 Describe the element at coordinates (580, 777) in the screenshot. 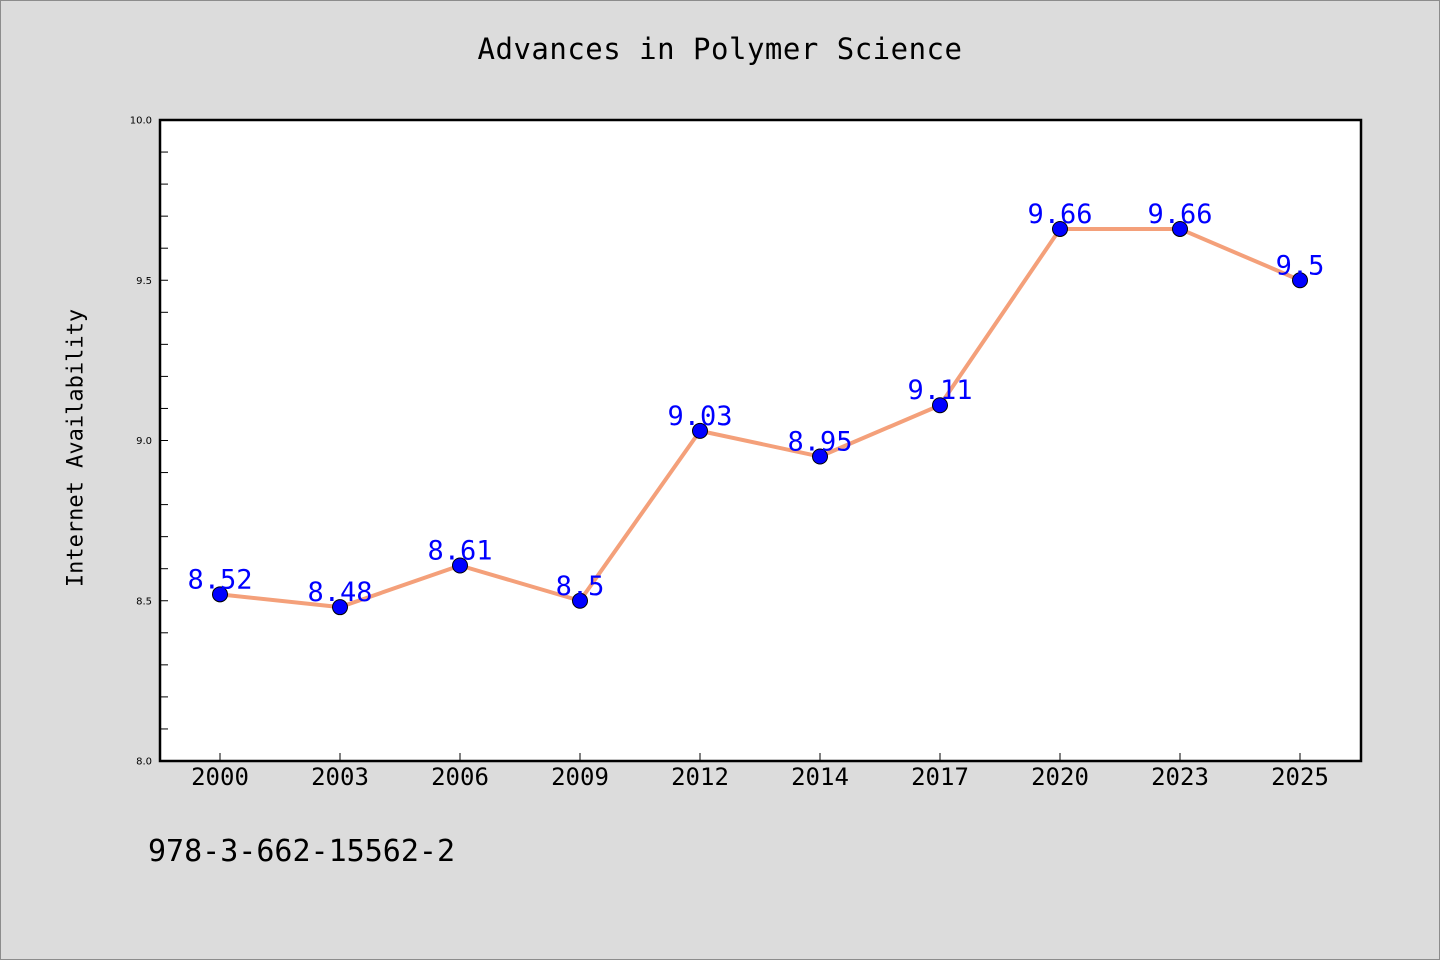

I see `x-tick-label: 2009` at that location.